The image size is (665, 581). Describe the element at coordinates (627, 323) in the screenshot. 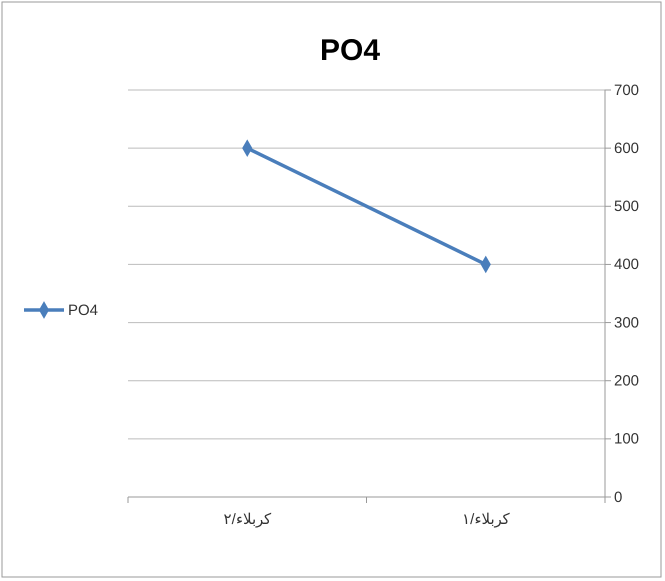

I see `y-tick-label: 300` at that location.